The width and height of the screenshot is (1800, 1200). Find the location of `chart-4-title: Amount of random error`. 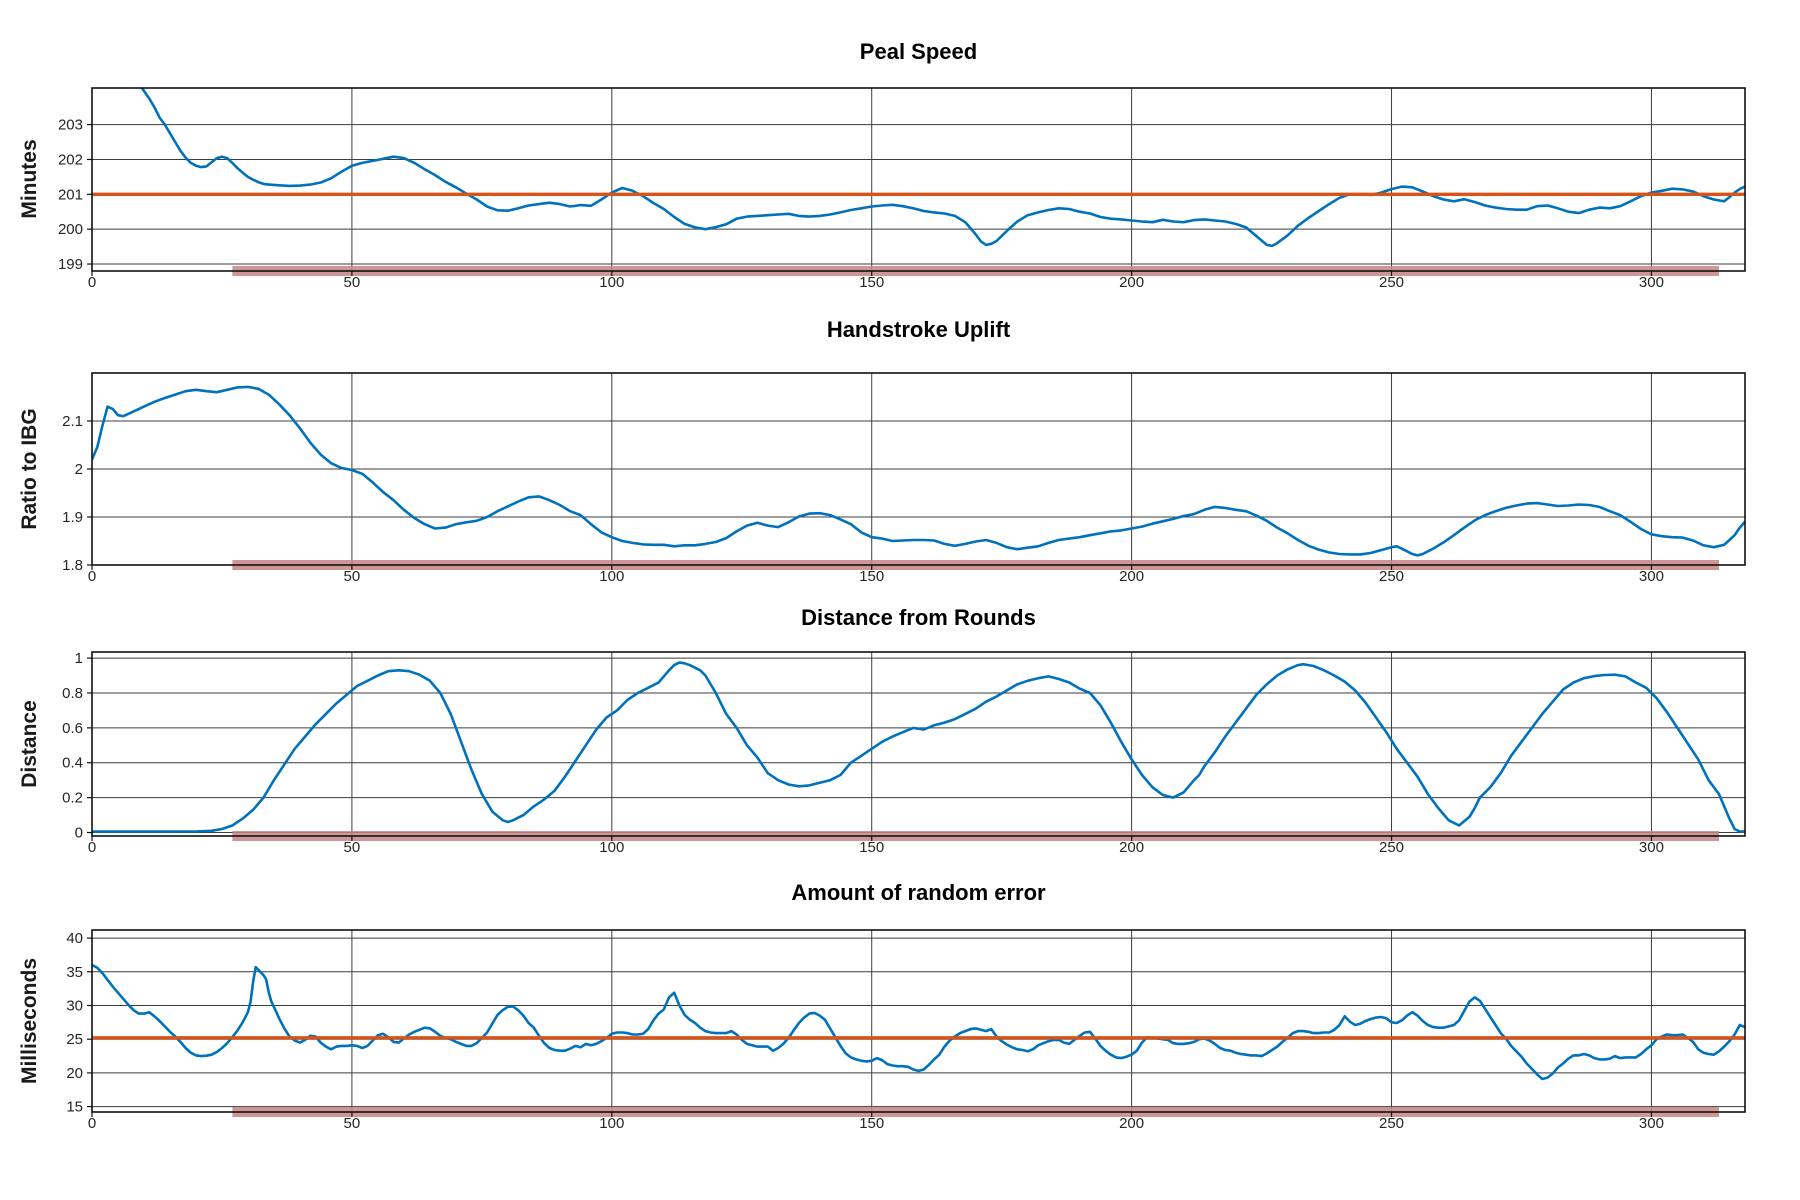

chart-4-title: Amount of random error is located at coordinates (918, 892).